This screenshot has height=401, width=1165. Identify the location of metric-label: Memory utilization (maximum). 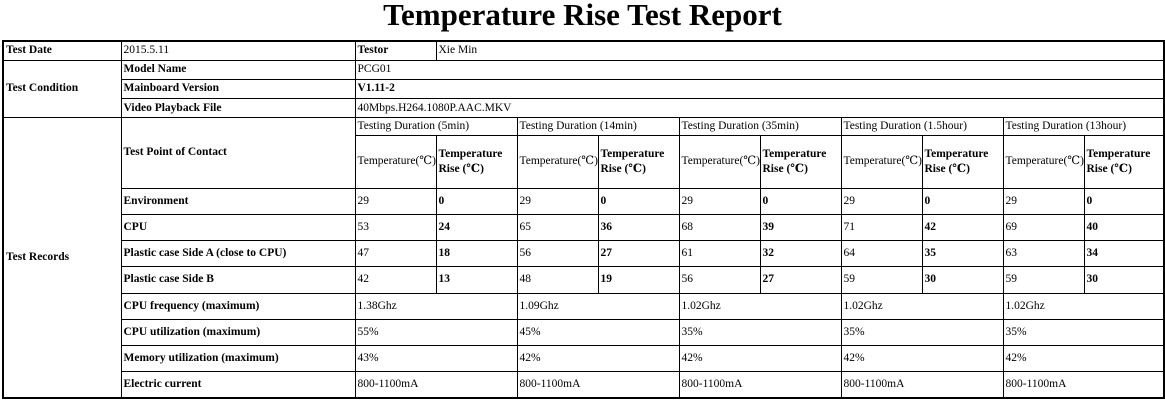
(238, 359).